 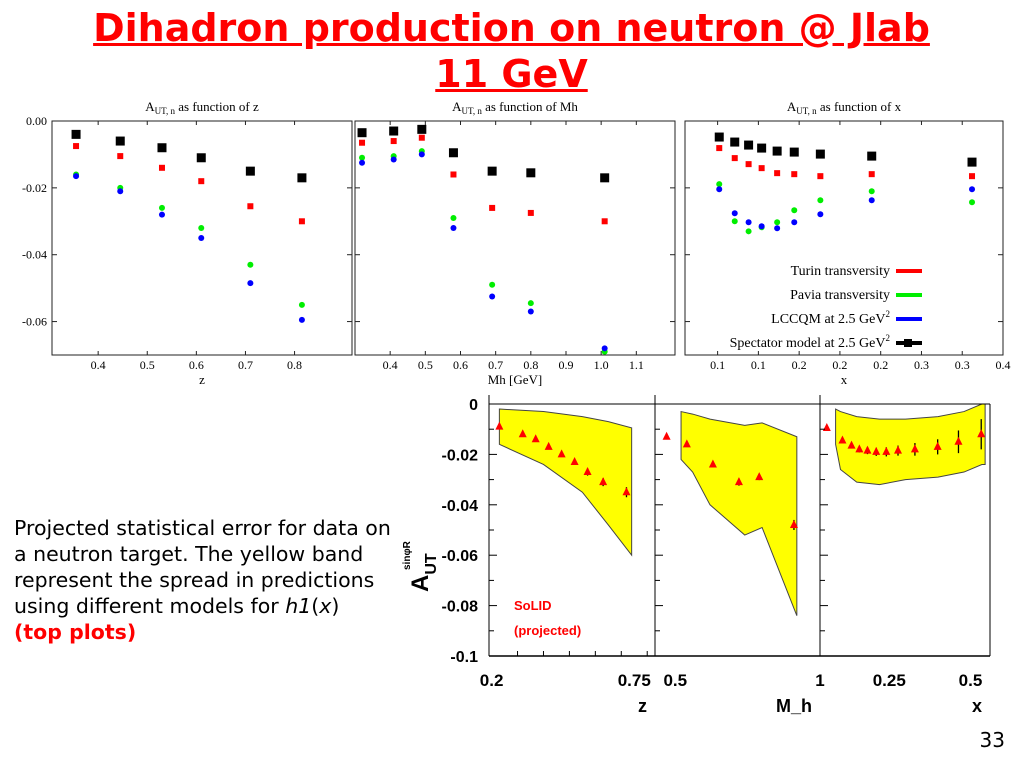 What do you see at coordinates (908, 343) in the screenshot?
I see `legend-marker` at bounding box center [908, 343].